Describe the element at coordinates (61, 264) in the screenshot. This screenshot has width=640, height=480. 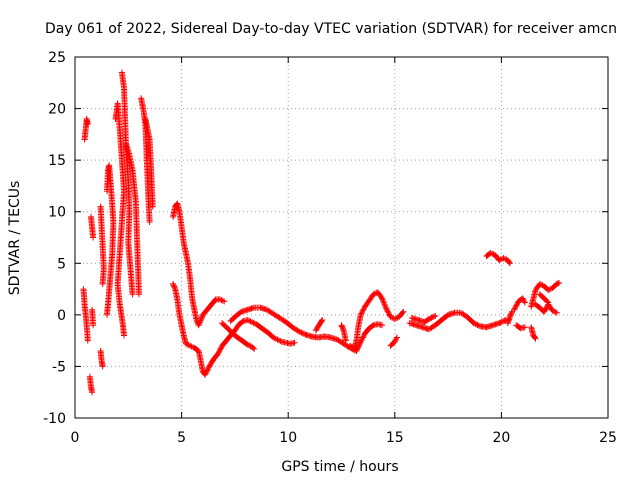
I see `y-tick-label: 5` at that location.